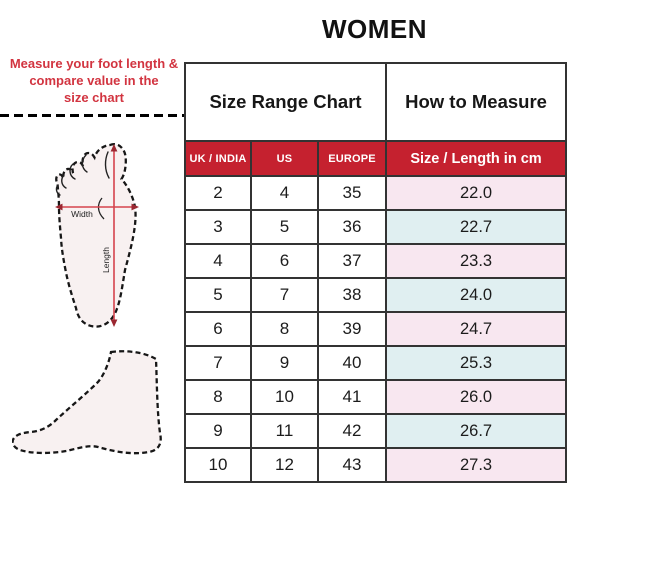 The width and height of the screenshot is (660, 562). What do you see at coordinates (352, 158) in the screenshot?
I see `column-header-europe: EUROPE` at bounding box center [352, 158].